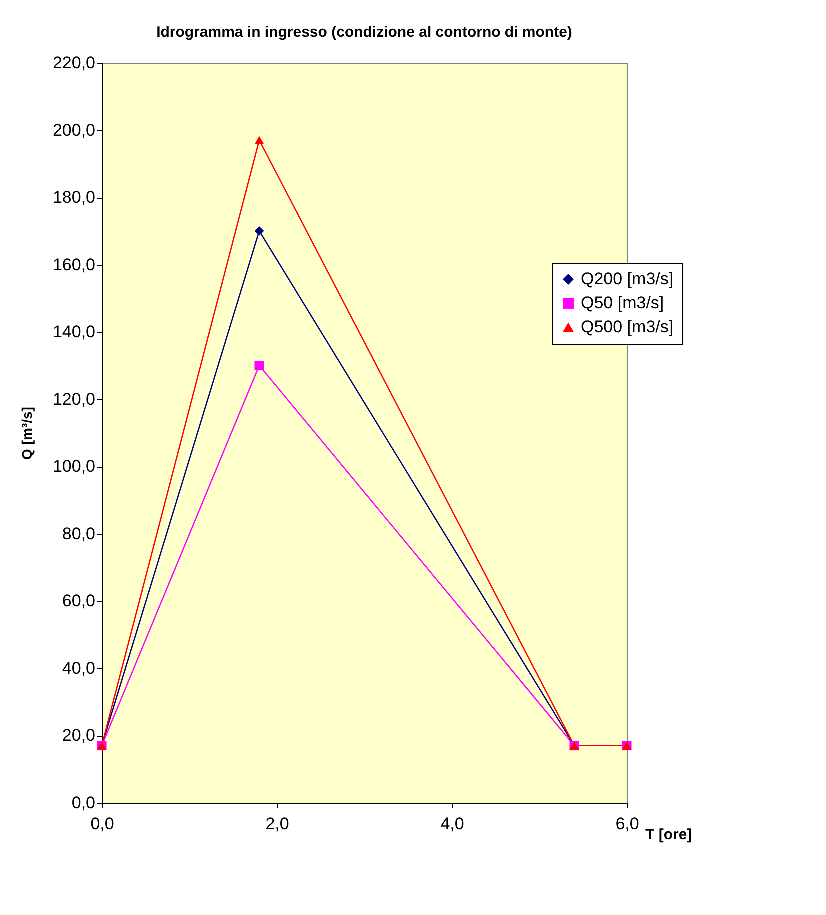  Describe the element at coordinates (364, 32) in the screenshot. I see `chart-title: Idrogramma in ingresso (condizione al contorno di monte)` at that location.